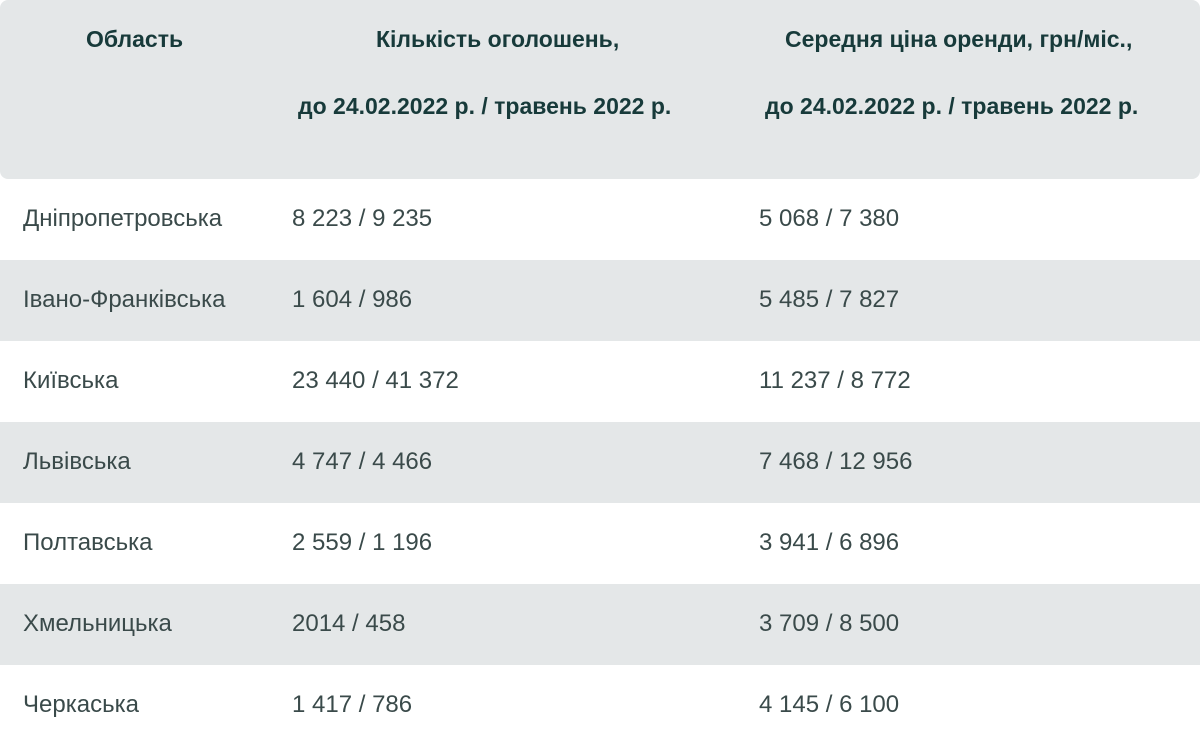  What do you see at coordinates (81, 704) in the screenshot?
I see `cell-region: Черкаська` at bounding box center [81, 704].